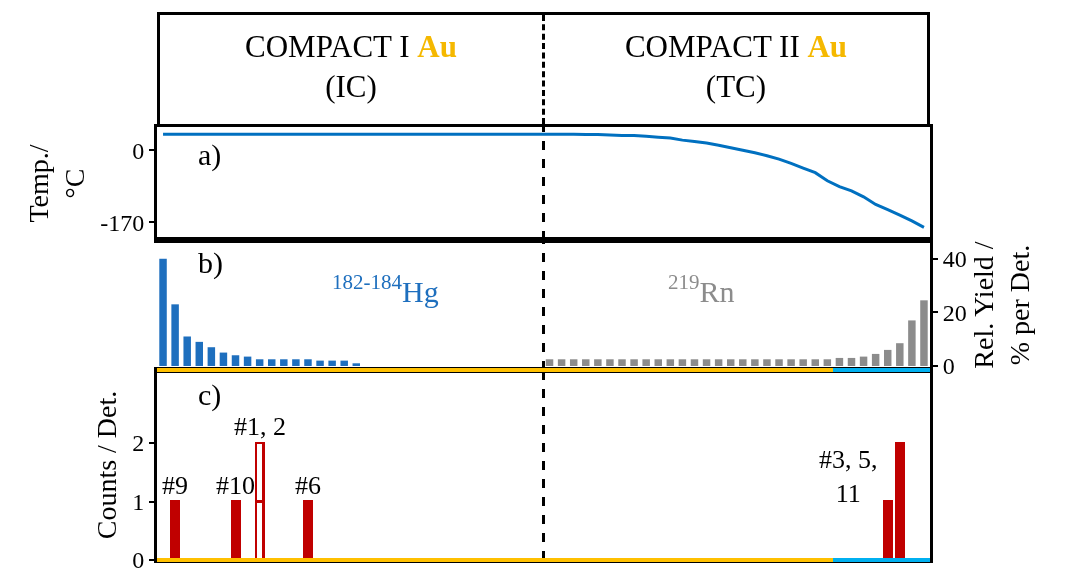 The width and height of the screenshot is (1075, 574). I want to click on text: COMPACT I, so click(327, 46).